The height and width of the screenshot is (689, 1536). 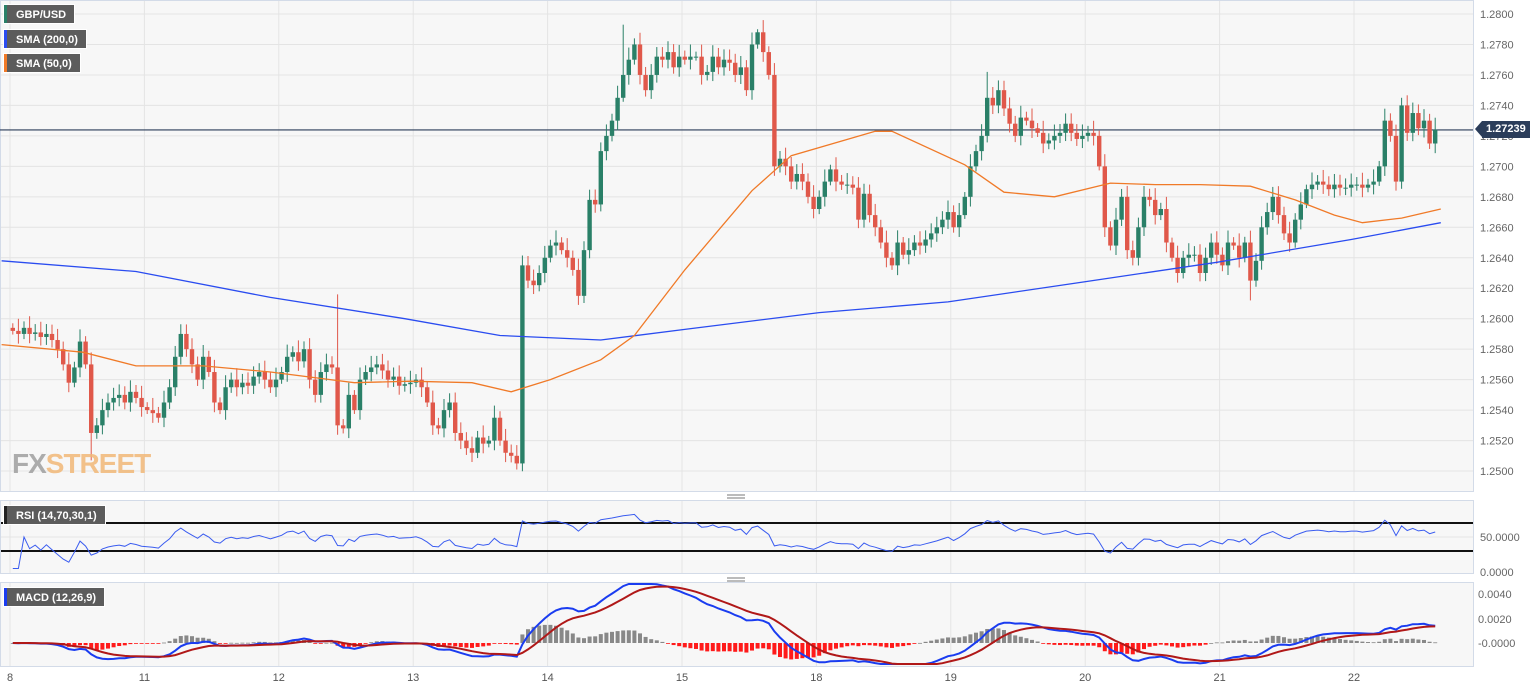 What do you see at coordinates (39, 14) in the screenshot?
I see `legend-symbol: GBP/USD` at bounding box center [39, 14].